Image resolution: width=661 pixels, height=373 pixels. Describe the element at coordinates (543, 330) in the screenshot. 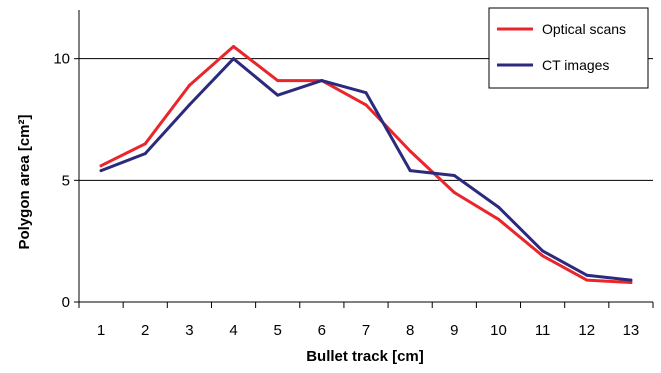

I see `x-tick-label: 11` at that location.